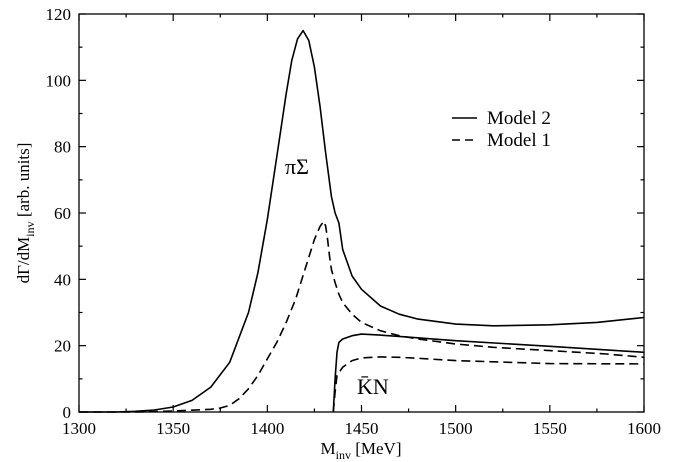 The width and height of the screenshot is (680, 462). What do you see at coordinates (361, 450) in the screenshot?
I see `x-axis-label: Minv [MeV]` at bounding box center [361, 450].